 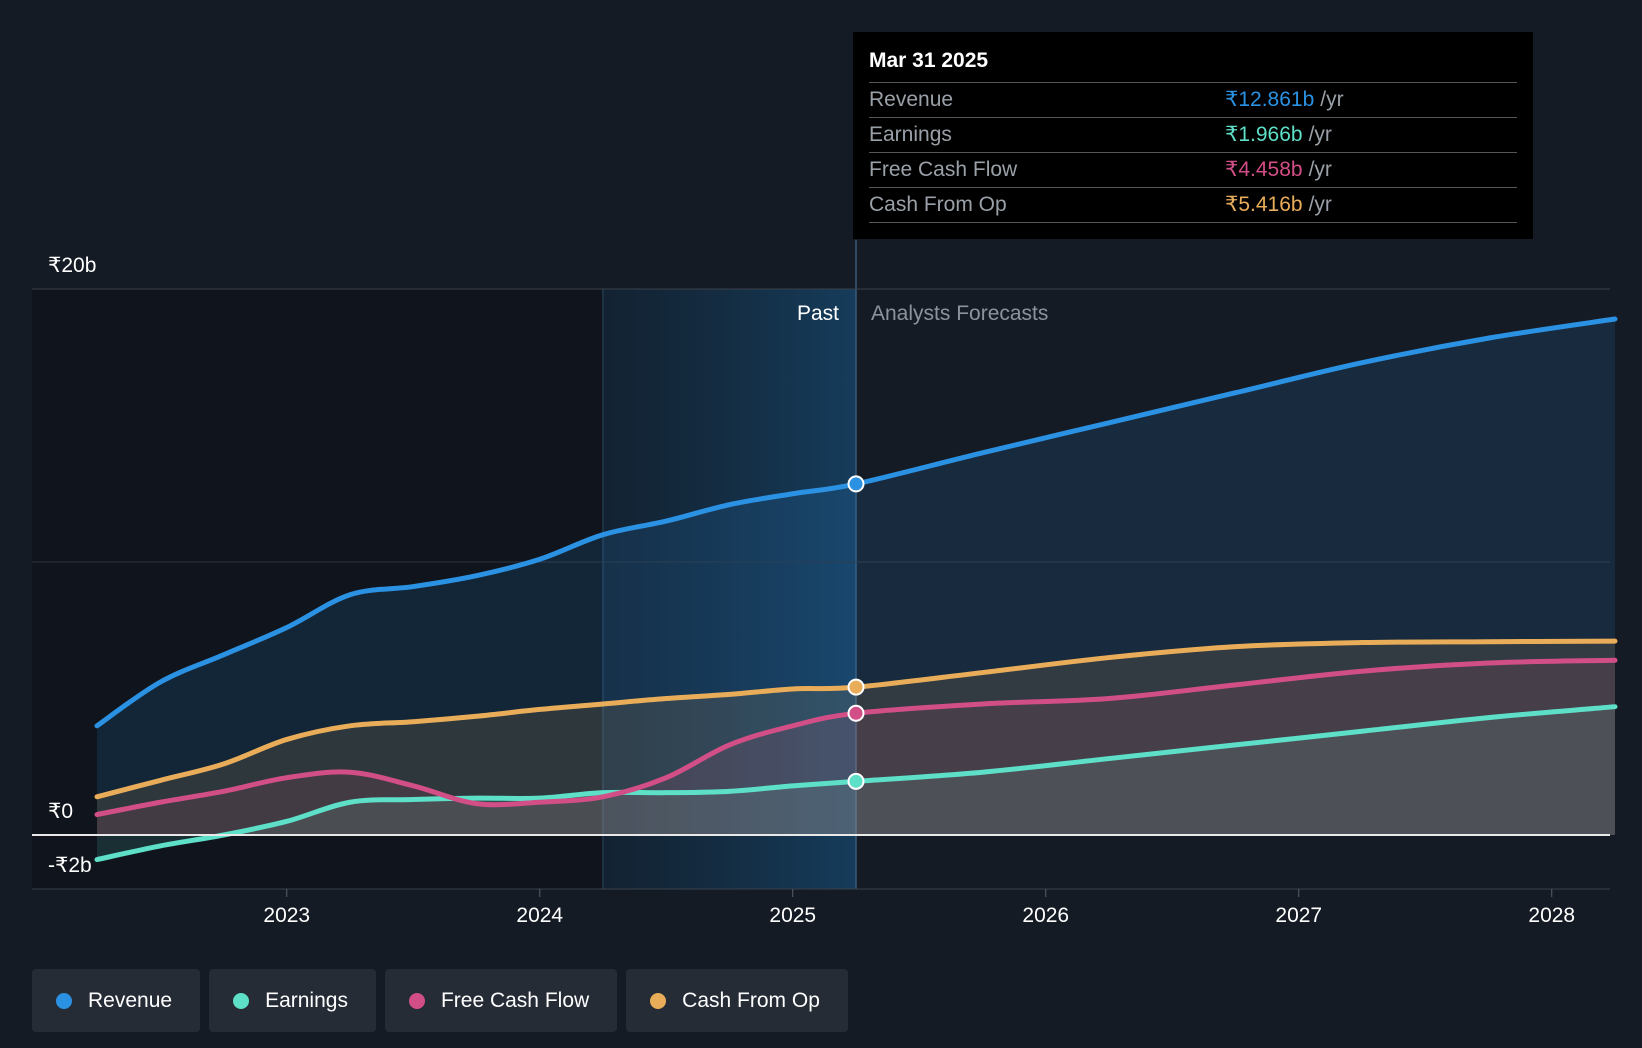 I want to click on legend-label: Free Cash Flow, so click(x=515, y=1000).